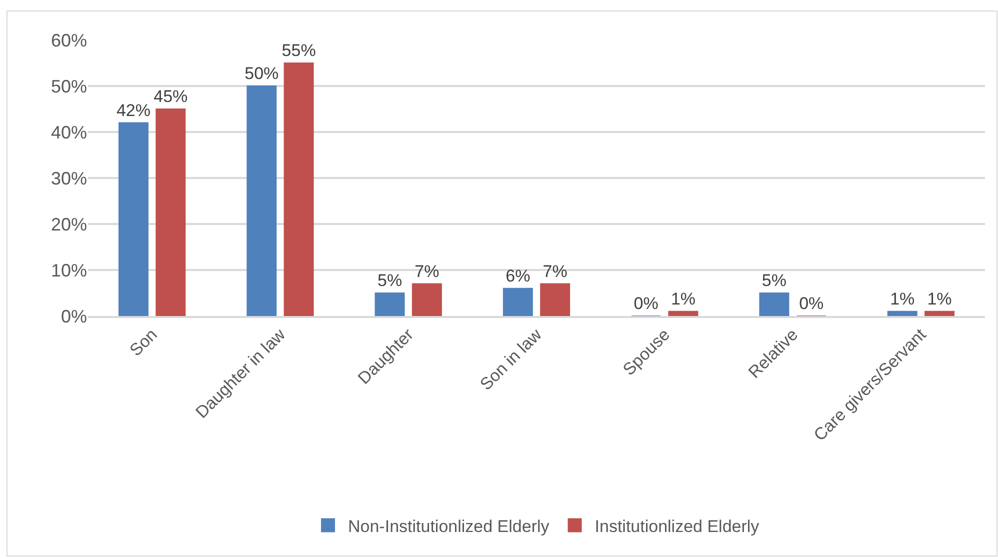 The width and height of the screenshot is (998, 558). I want to click on y-tick-label: 10%, so click(68, 270).